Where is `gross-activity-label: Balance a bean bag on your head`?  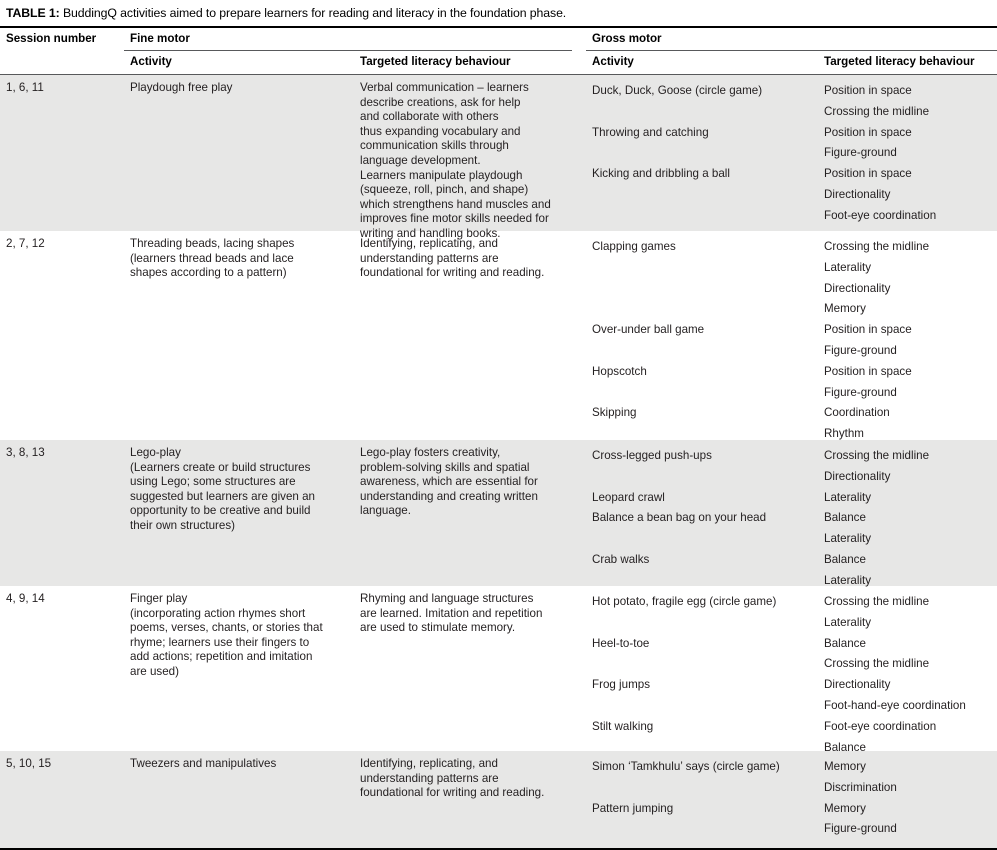
gross-activity-label: Balance a bean bag on your head is located at coordinates (679, 518).